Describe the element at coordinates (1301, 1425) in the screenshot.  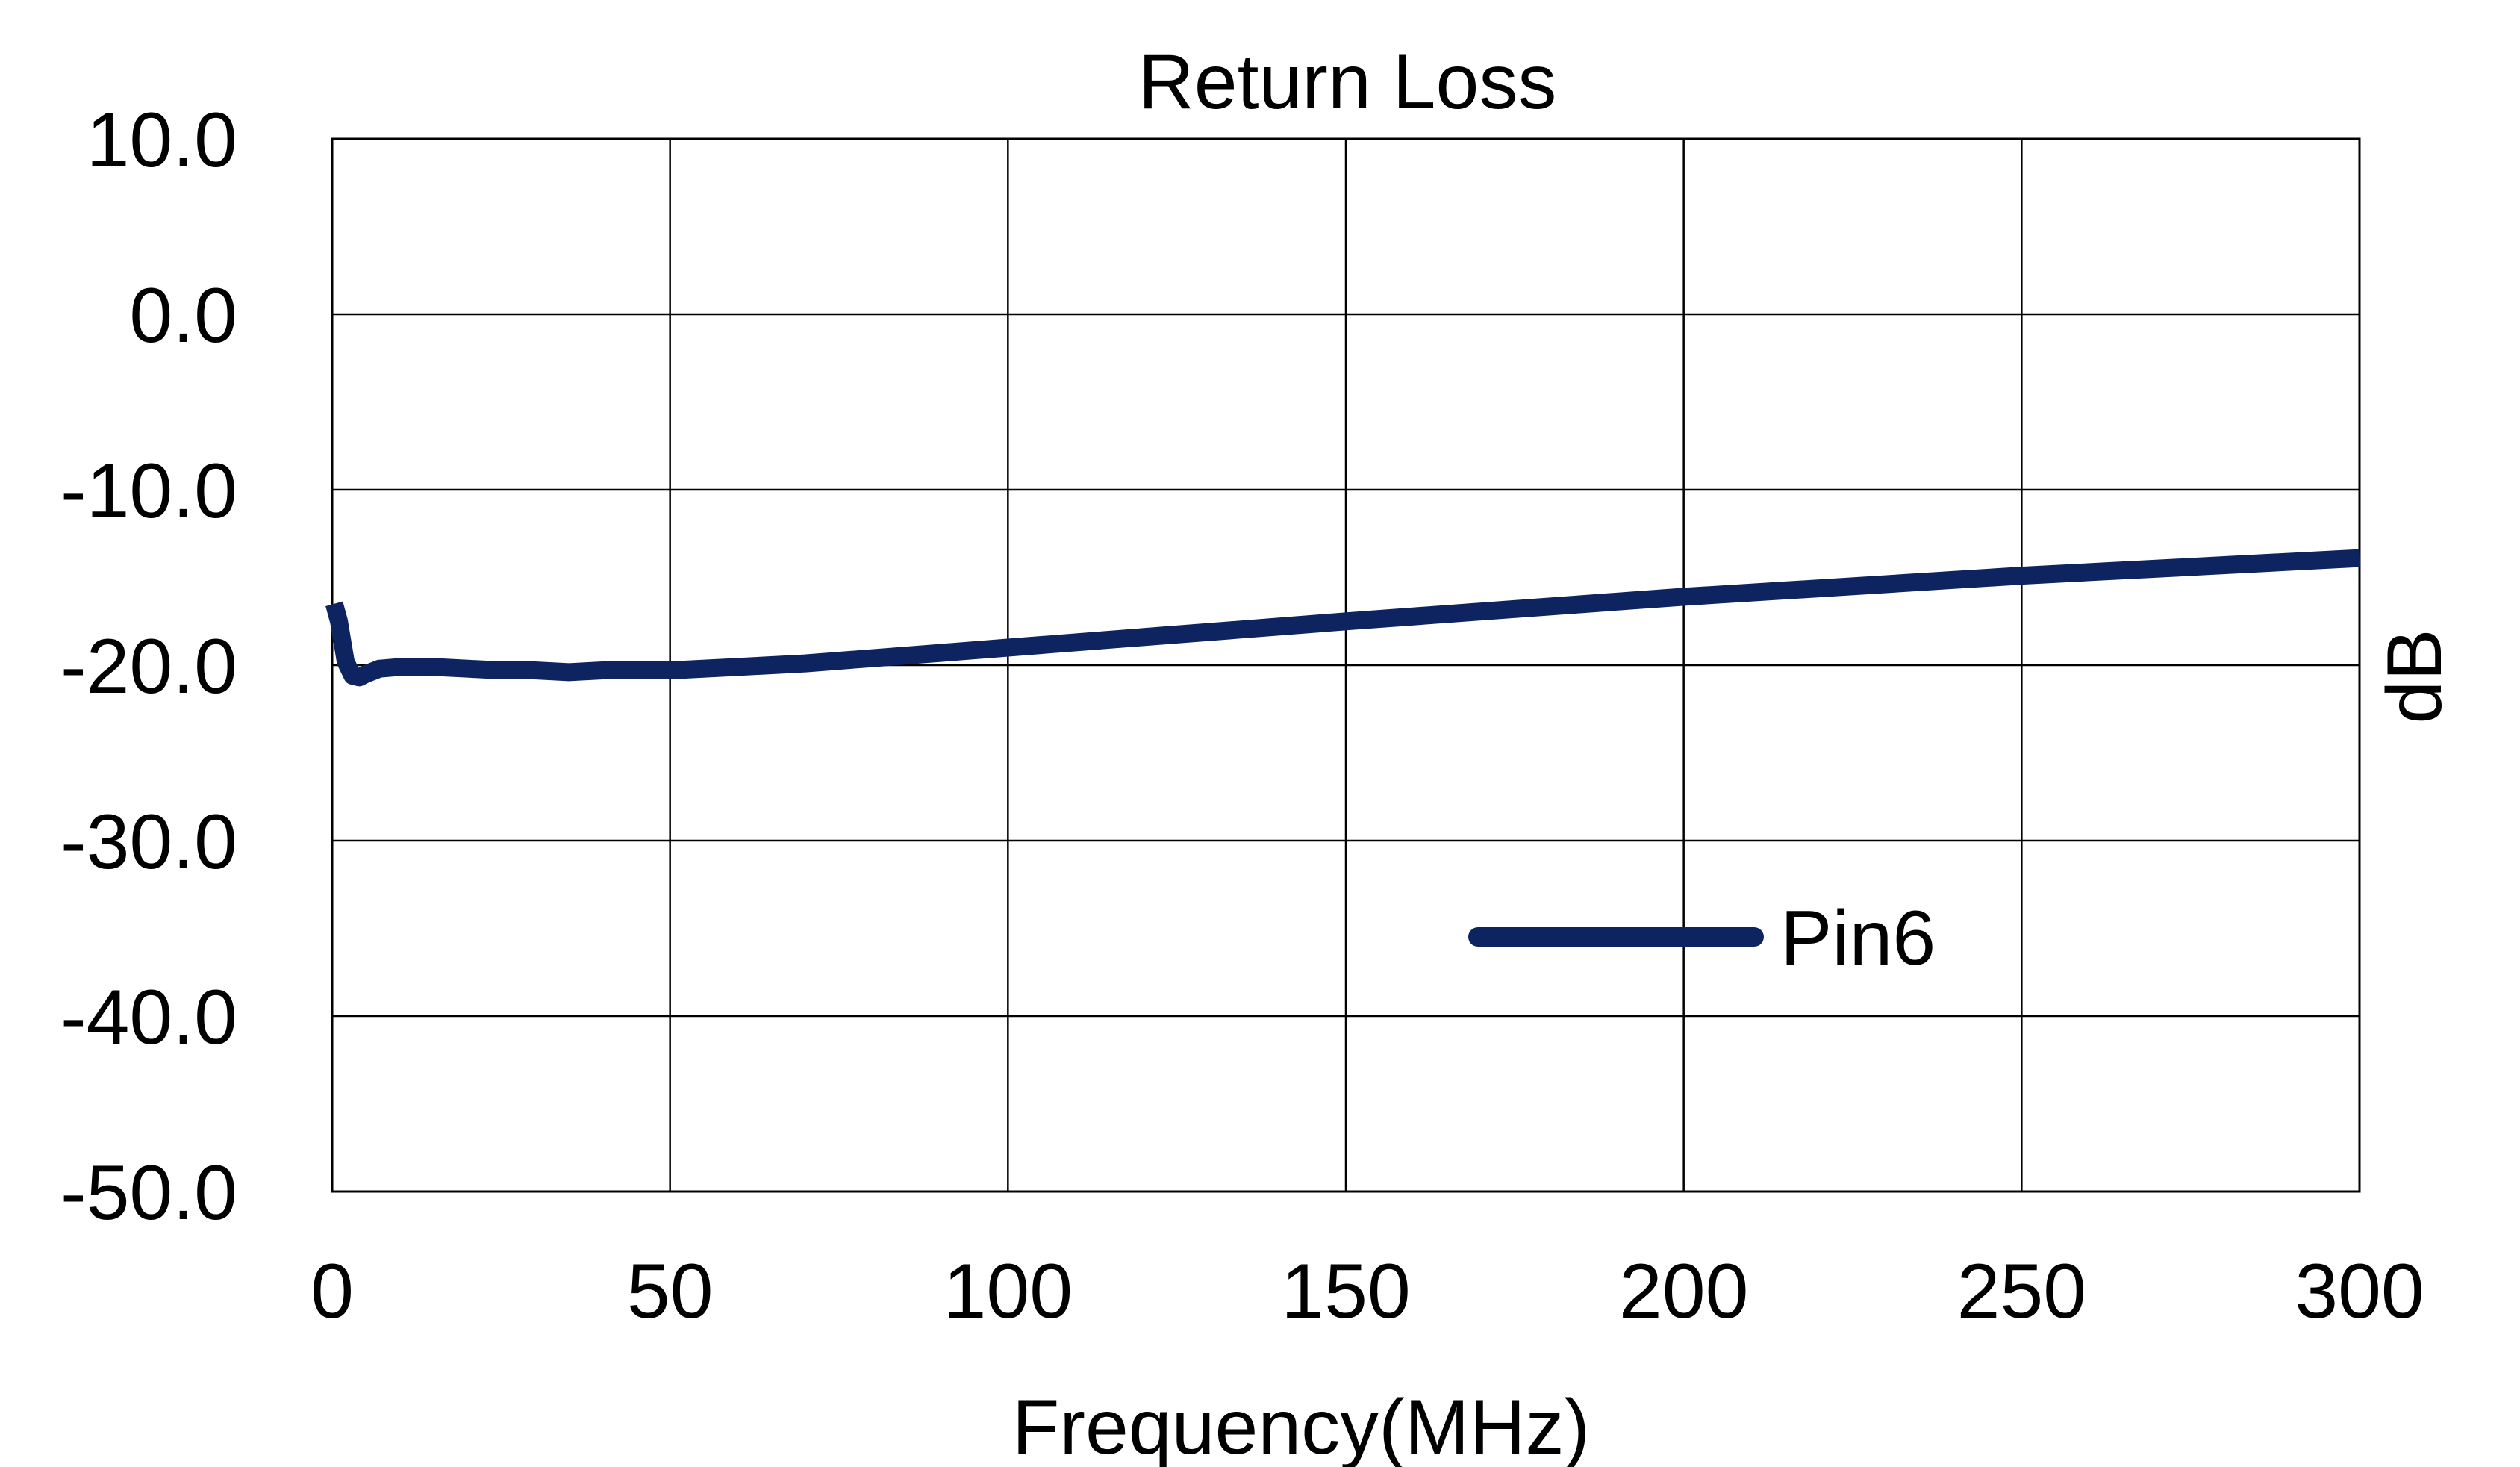
I see `x-axis-label: Frequency(MHz)` at that location.